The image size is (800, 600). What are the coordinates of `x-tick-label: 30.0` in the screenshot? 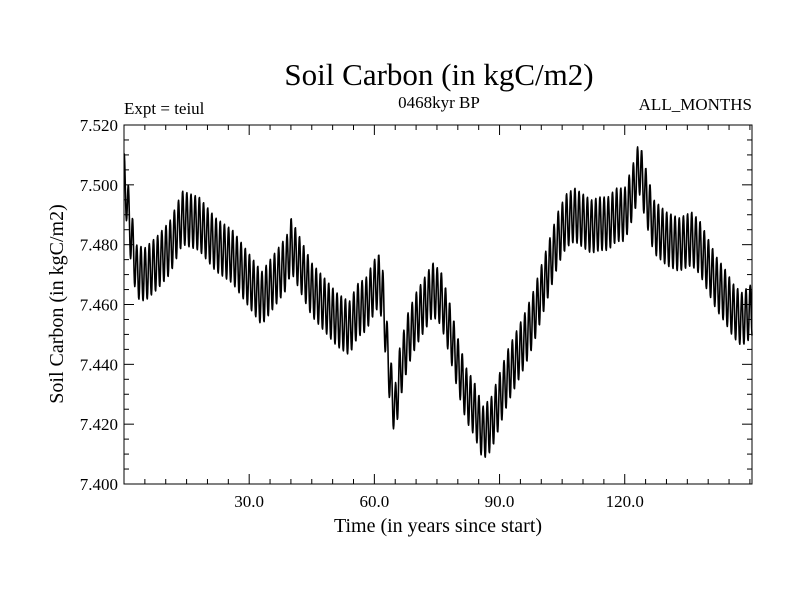 It's located at (249, 501).